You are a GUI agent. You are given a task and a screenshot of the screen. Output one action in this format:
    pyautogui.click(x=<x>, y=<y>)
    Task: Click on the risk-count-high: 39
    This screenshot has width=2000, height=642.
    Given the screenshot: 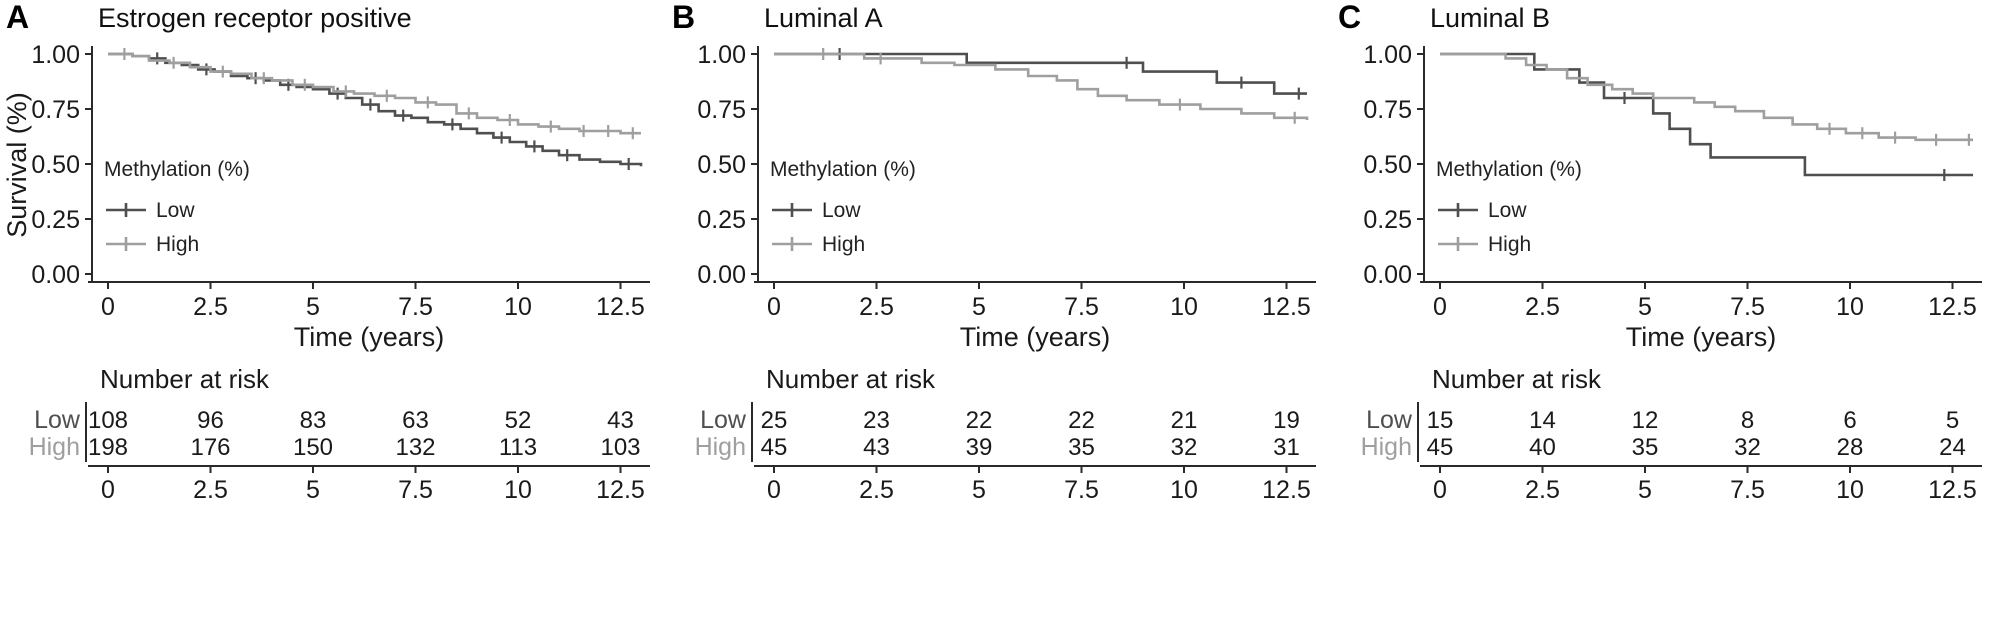 What is the action you would take?
    pyautogui.click(x=979, y=447)
    